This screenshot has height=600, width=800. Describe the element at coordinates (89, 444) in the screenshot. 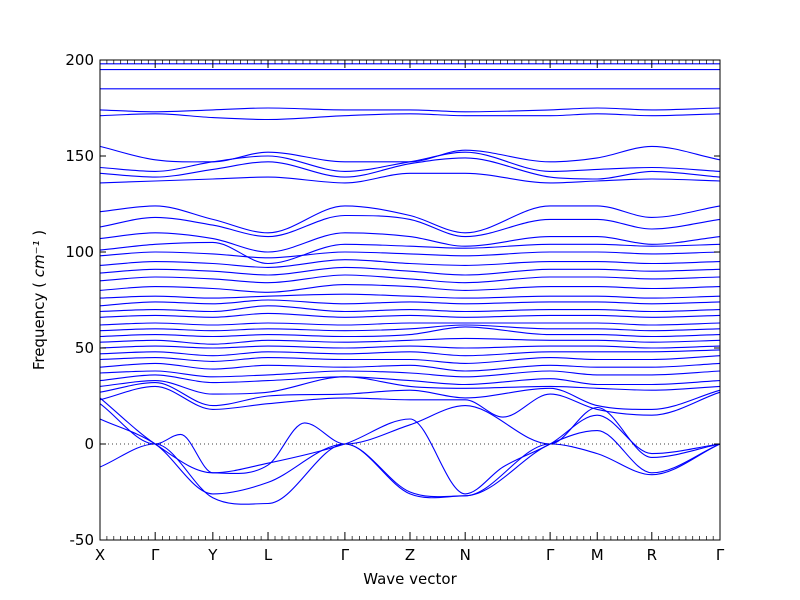

I see `y-tick-label: 0` at that location.